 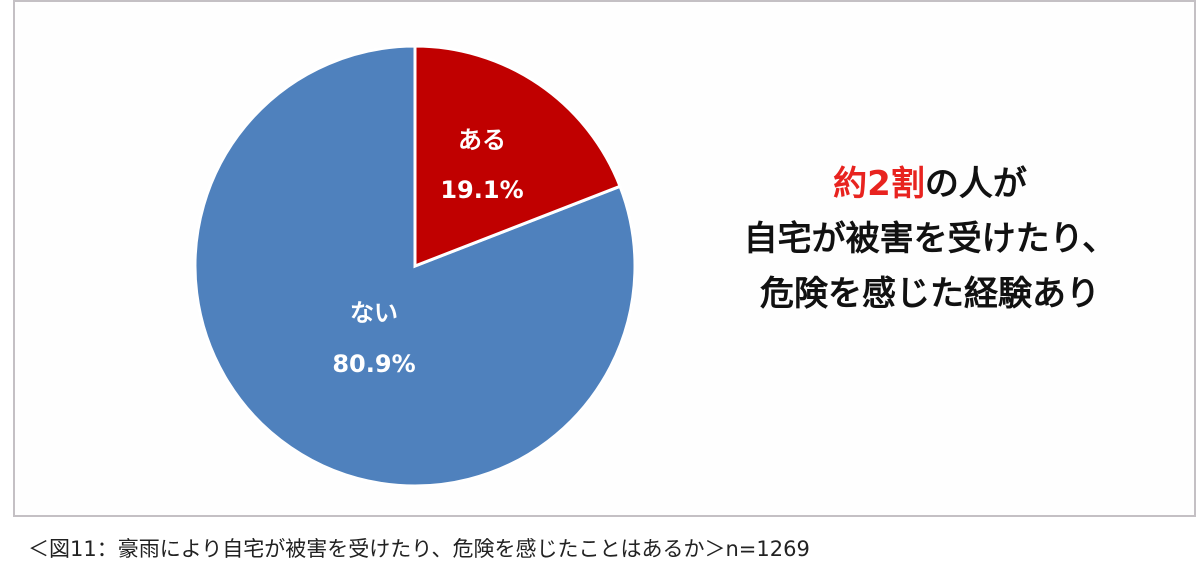 I want to click on headline-line-2: 自宅が被害を受けたり、, so click(x=930, y=239).